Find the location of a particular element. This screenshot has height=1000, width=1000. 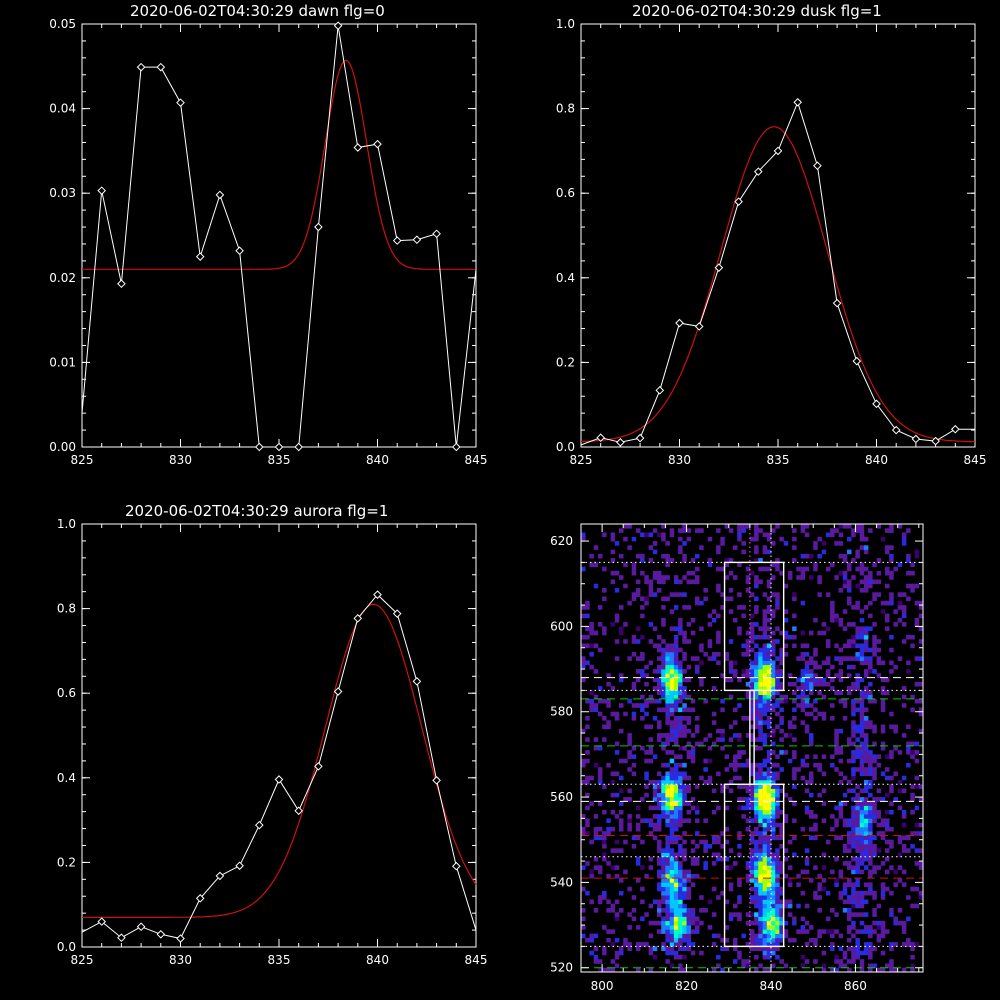

dusk-ytick-label: 0.0 is located at coordinates (565, 447).